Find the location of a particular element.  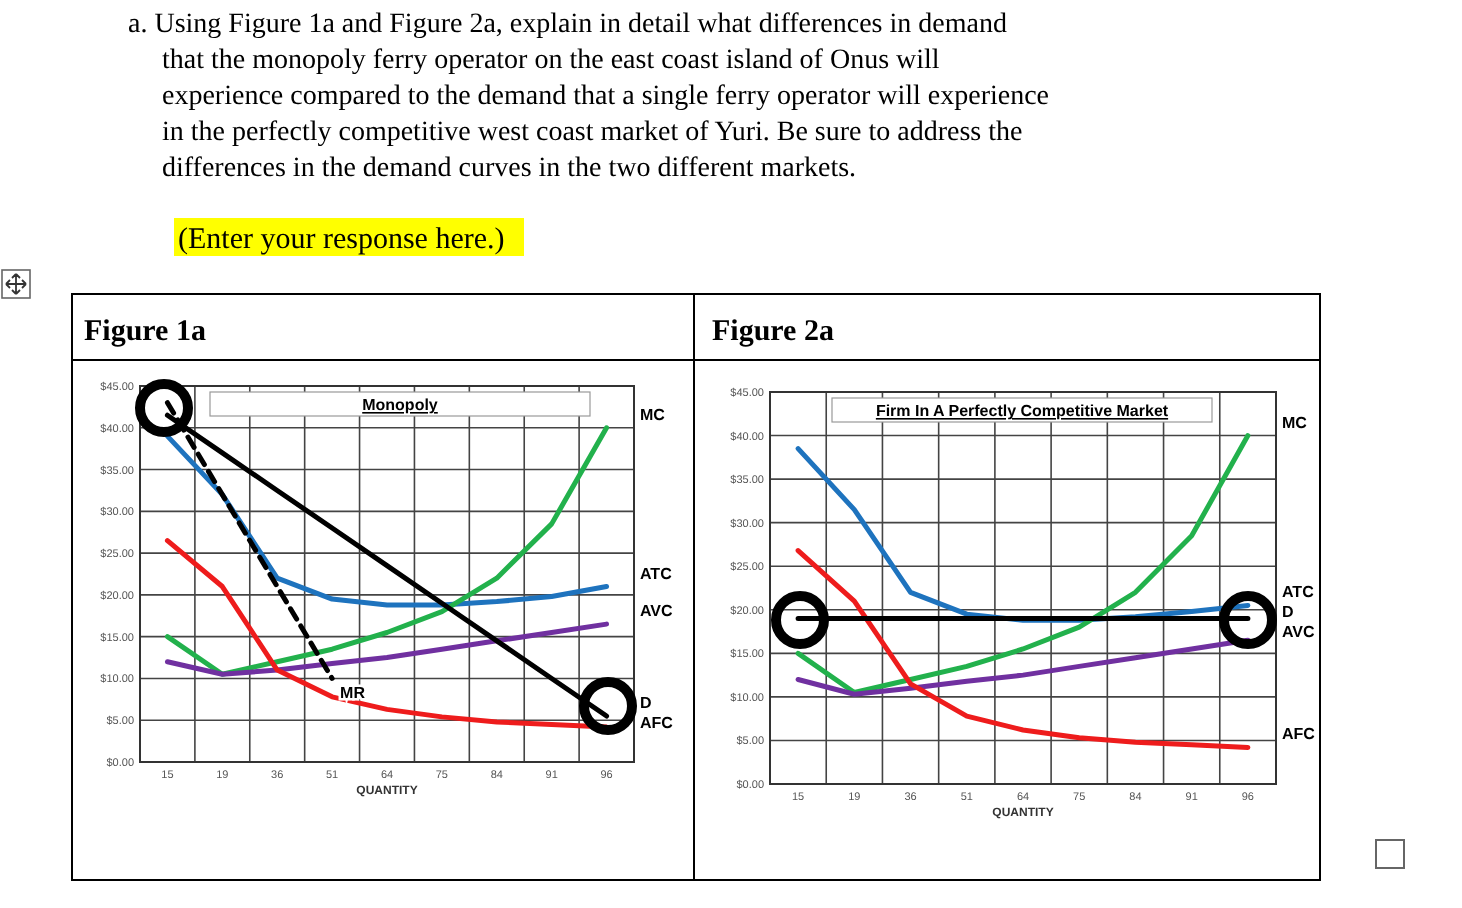

text: (Enter your response here.) is located at coordinates (341, 240).